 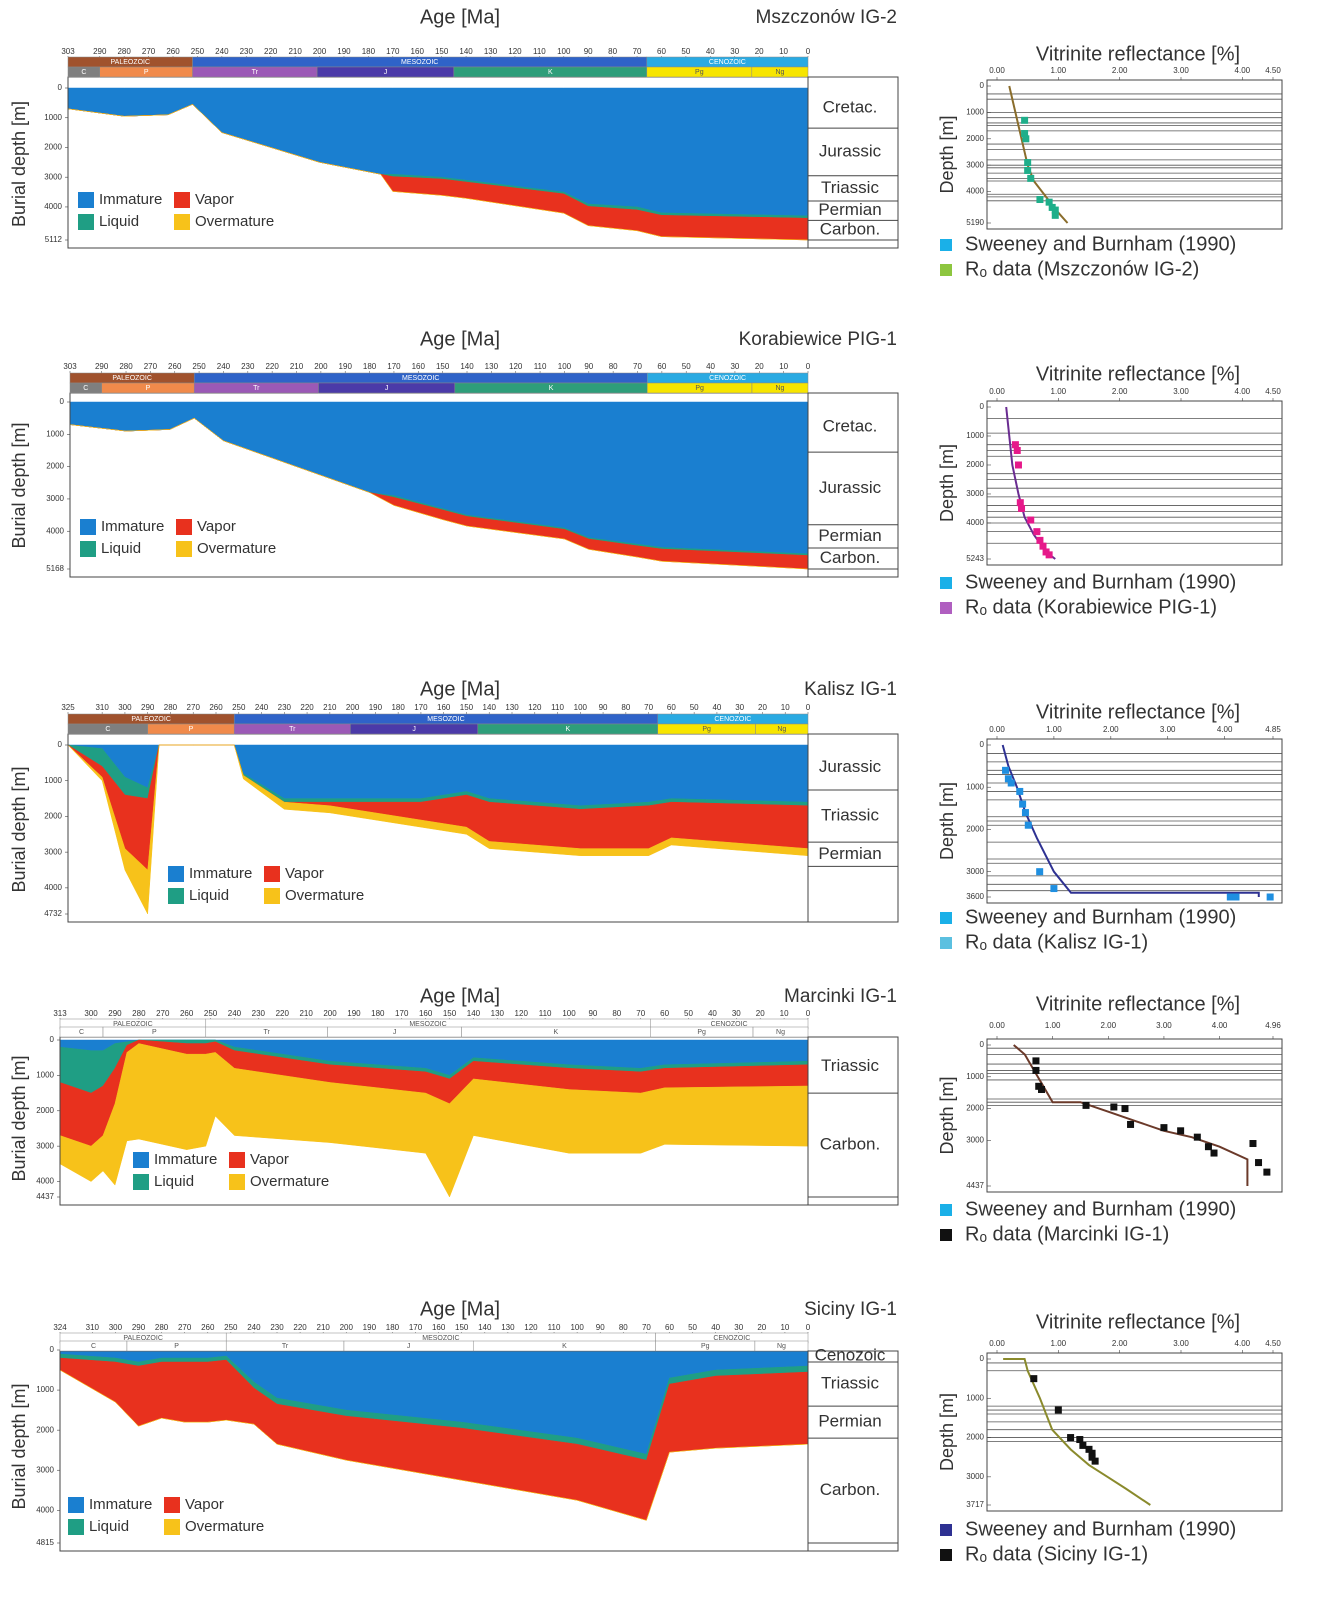 I want to click on chart-title: Age [Ma], so click(x=460, y=1309).